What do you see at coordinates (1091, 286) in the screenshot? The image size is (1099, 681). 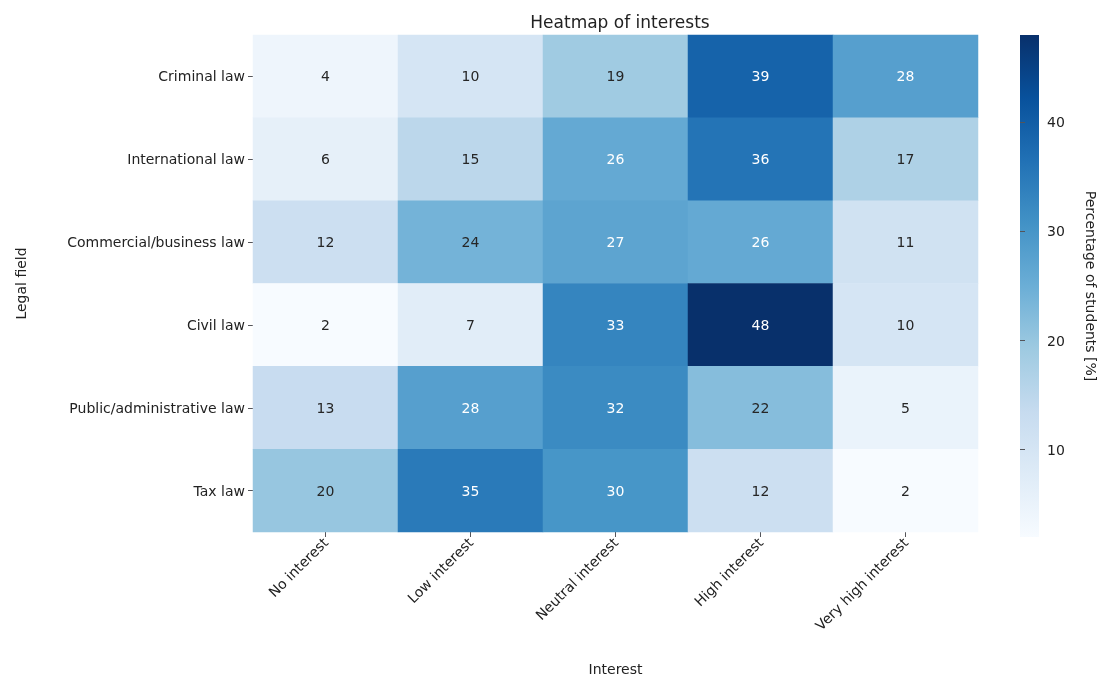 I see `color-bar-title: Percentage of students [%]` at bounding box center [1091, 286].